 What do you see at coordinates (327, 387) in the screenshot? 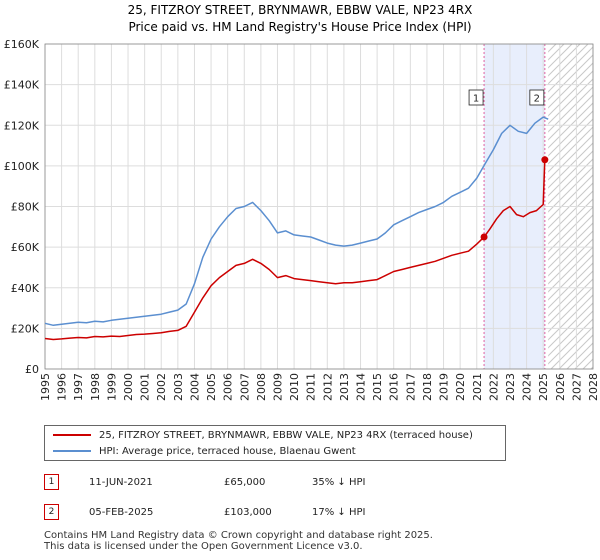
I see `x-tick-label: 2012` at bounding box center [327, 387].